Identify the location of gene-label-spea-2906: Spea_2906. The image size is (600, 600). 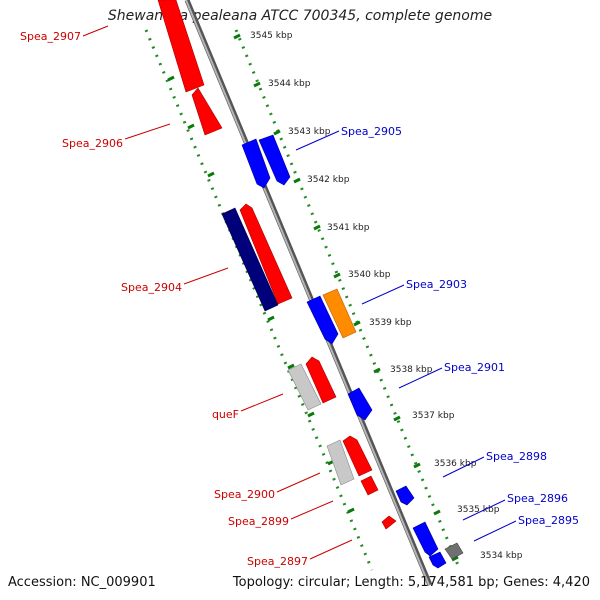
(92, 143).